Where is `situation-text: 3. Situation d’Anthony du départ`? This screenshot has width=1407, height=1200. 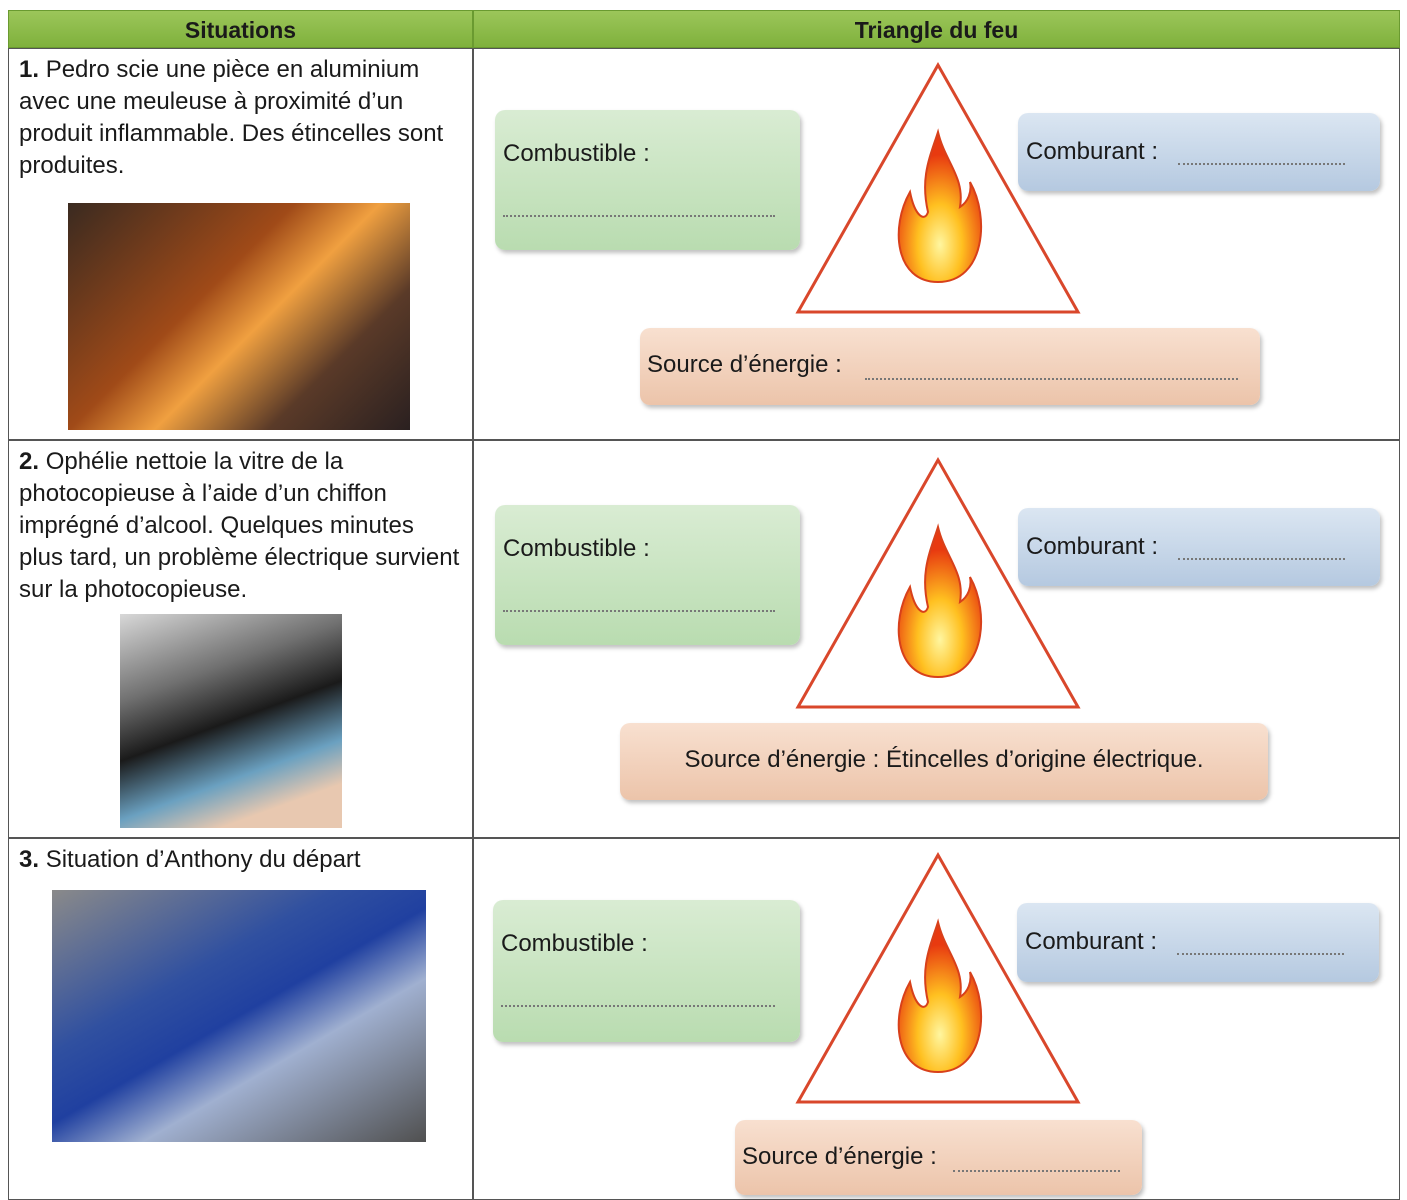 situation-text: 3. Situation d’Anthony du départ is located at coordinates (241, 860).